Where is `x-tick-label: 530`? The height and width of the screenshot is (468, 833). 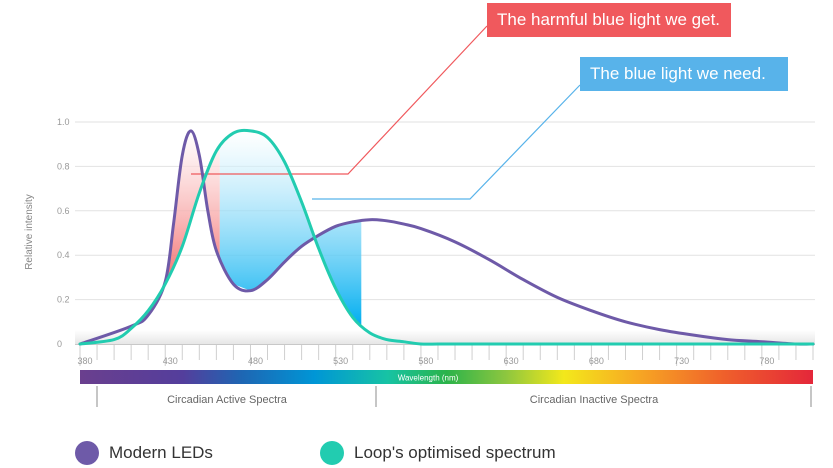
x-tick-label: 530 is located at coordinates (340, 361).